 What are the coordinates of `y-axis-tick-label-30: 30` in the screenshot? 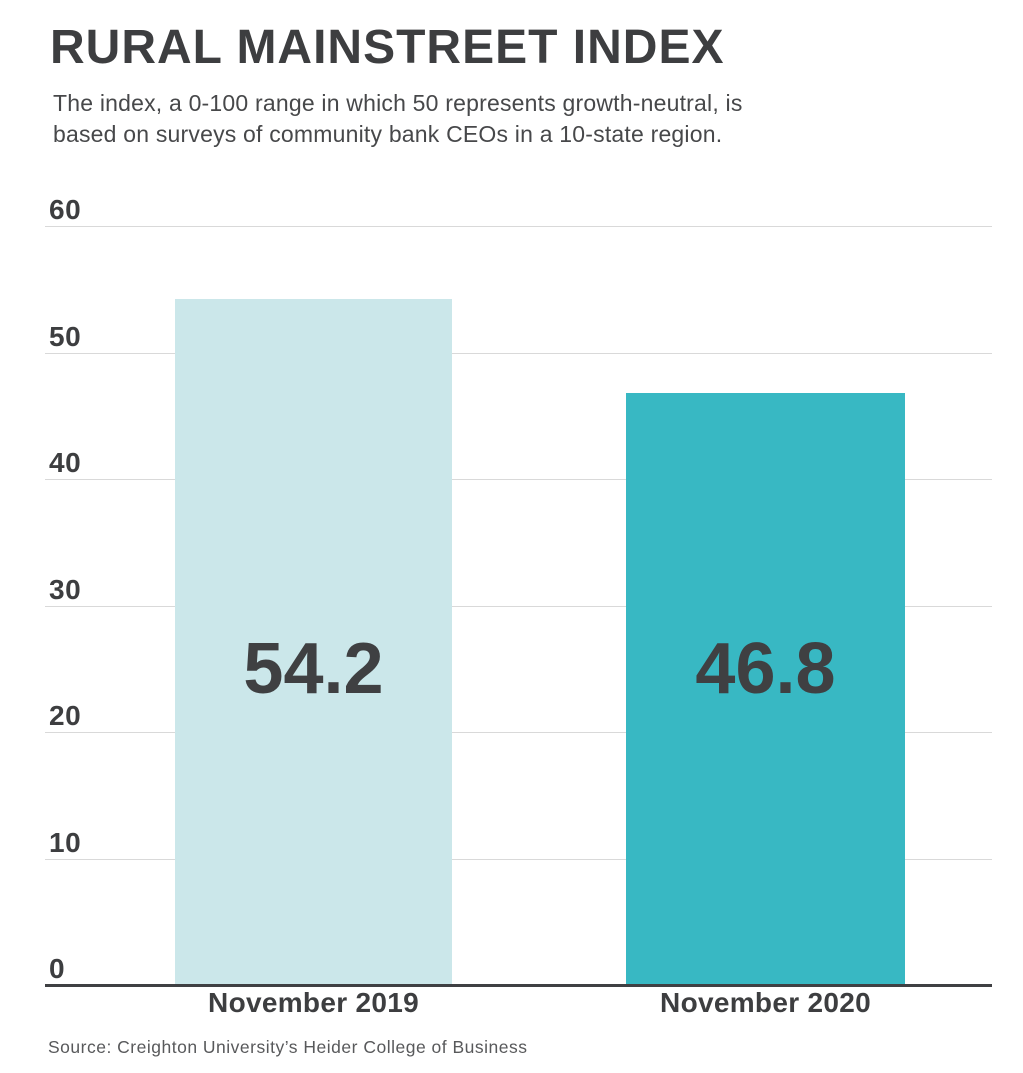 It's located at (65, 589).